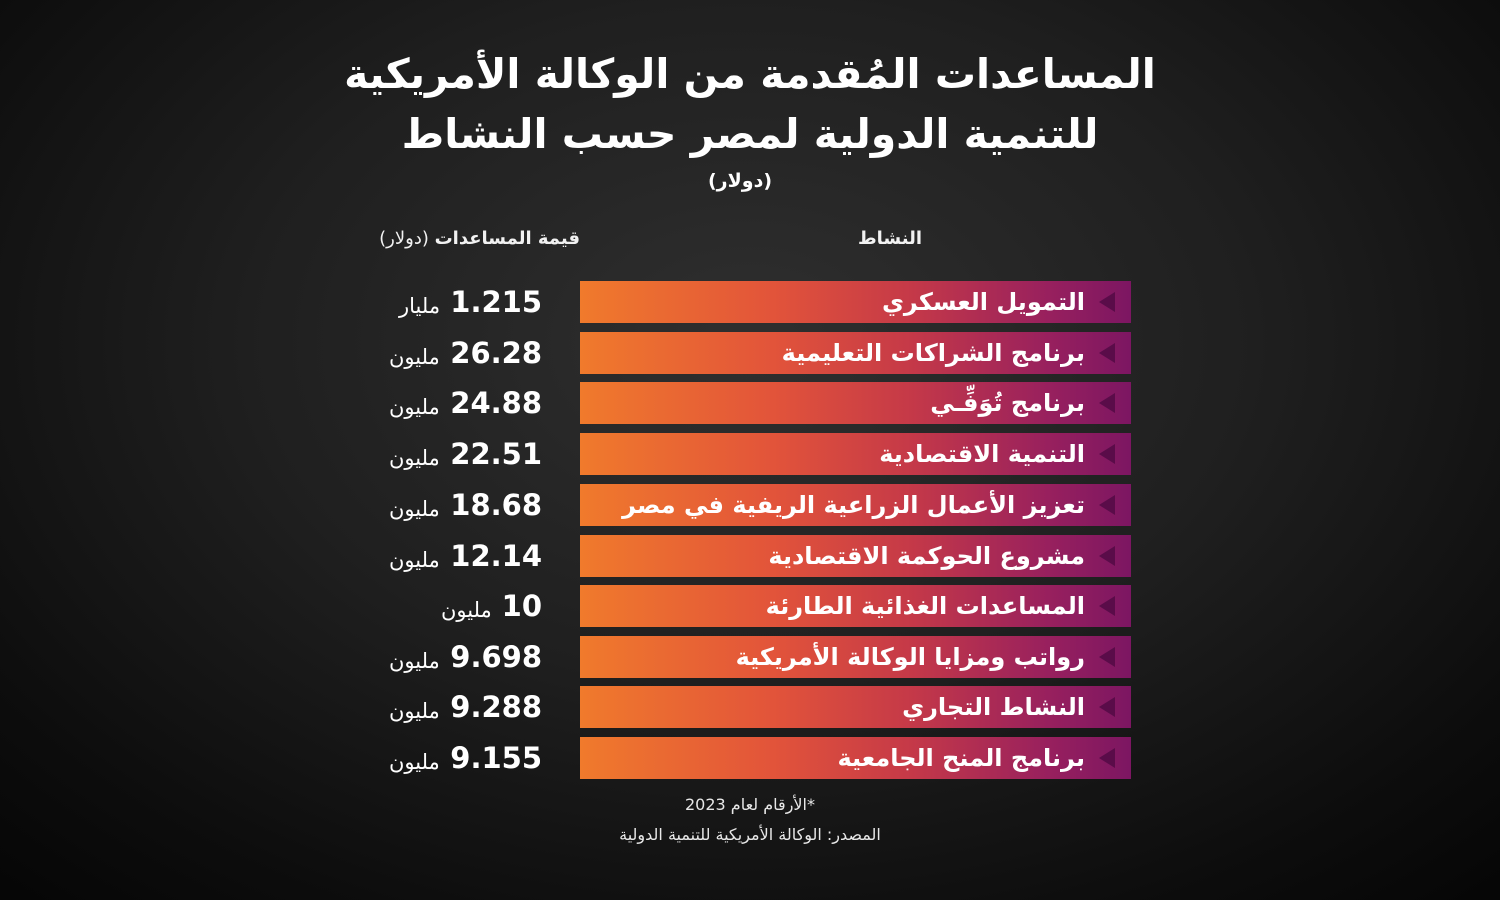  Describe the element at coordinates (496, 758) in the screenshot. I see `aid-value: 9.155` at that location.